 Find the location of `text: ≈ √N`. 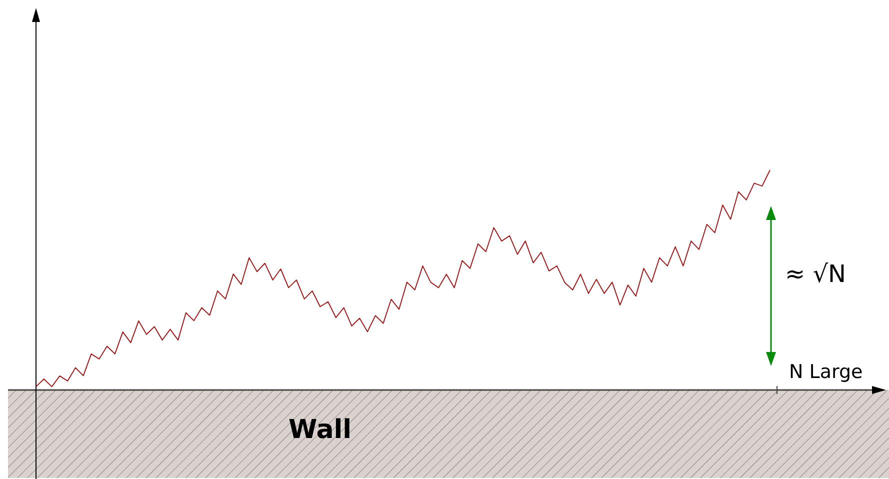

text: ≈ √N is located at coordinates (815, 274).